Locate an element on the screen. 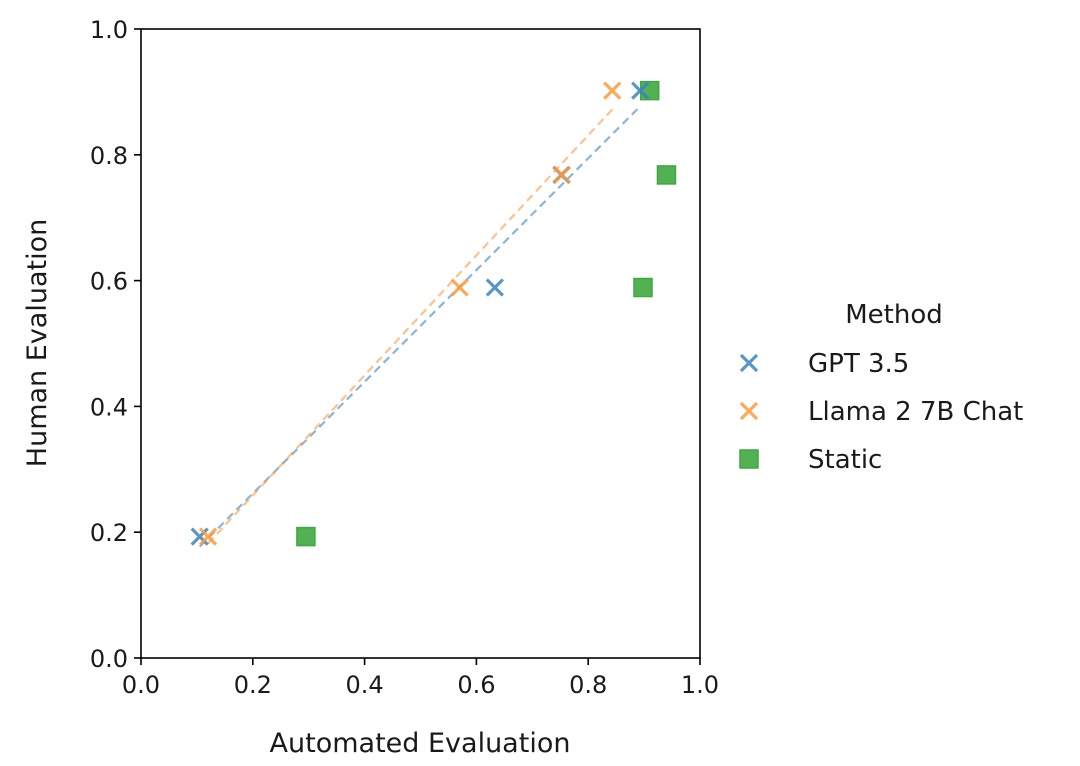 The image size is (1080, 766). y-tick-label: 0.4 is located at coordinates (109, 407).